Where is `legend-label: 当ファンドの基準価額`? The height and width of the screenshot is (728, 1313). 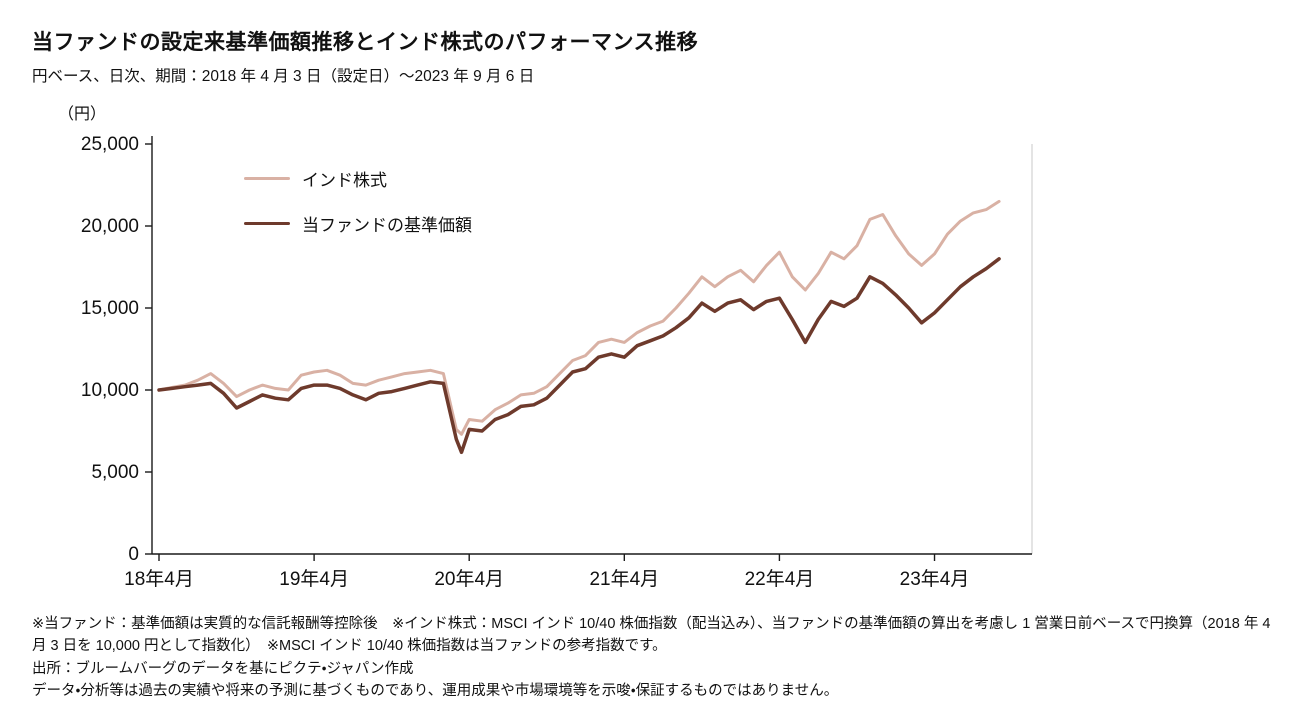 legend-label: 当ファンドの基準価額 is located at coordinates (387, 225).